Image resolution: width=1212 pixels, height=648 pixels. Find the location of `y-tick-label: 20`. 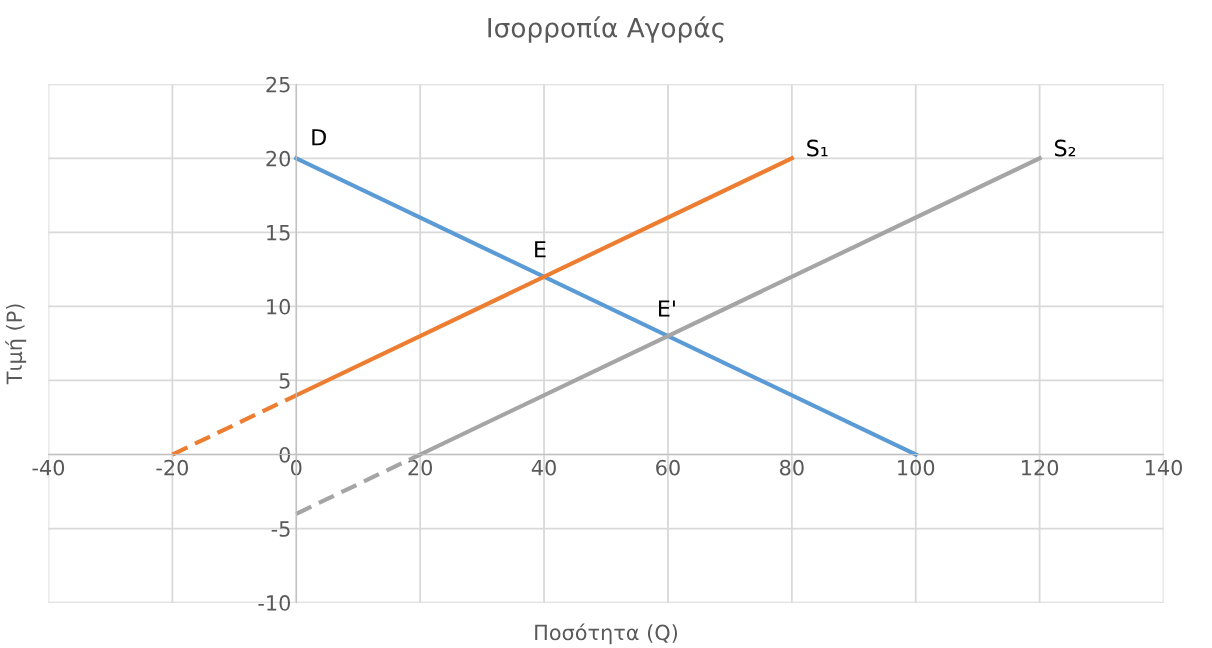

y-tick-label: 20 is located at coordinates (278, 158).